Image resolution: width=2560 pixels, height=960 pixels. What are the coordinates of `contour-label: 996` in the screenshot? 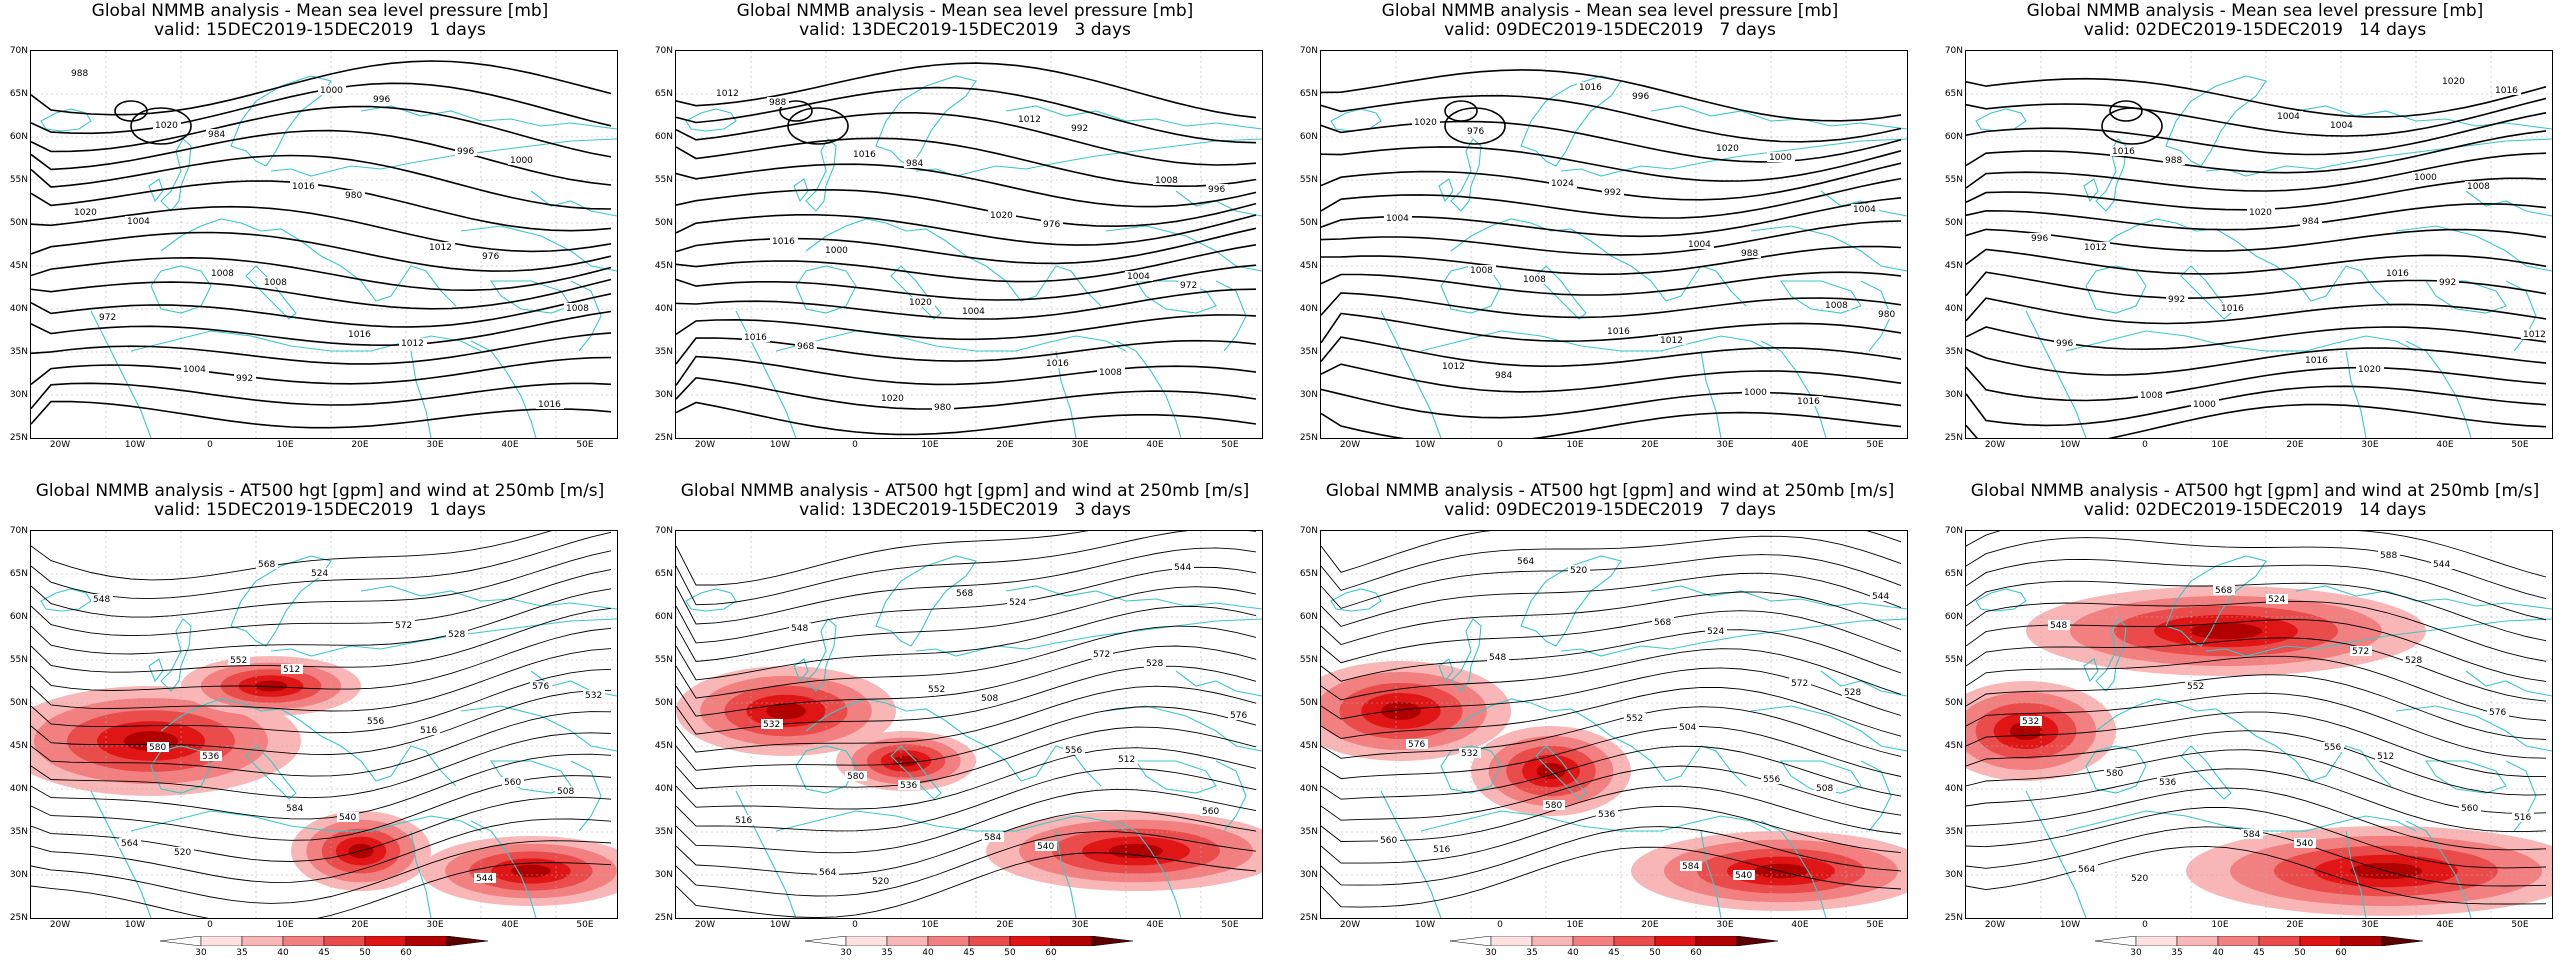 It's located at (2064, 344).